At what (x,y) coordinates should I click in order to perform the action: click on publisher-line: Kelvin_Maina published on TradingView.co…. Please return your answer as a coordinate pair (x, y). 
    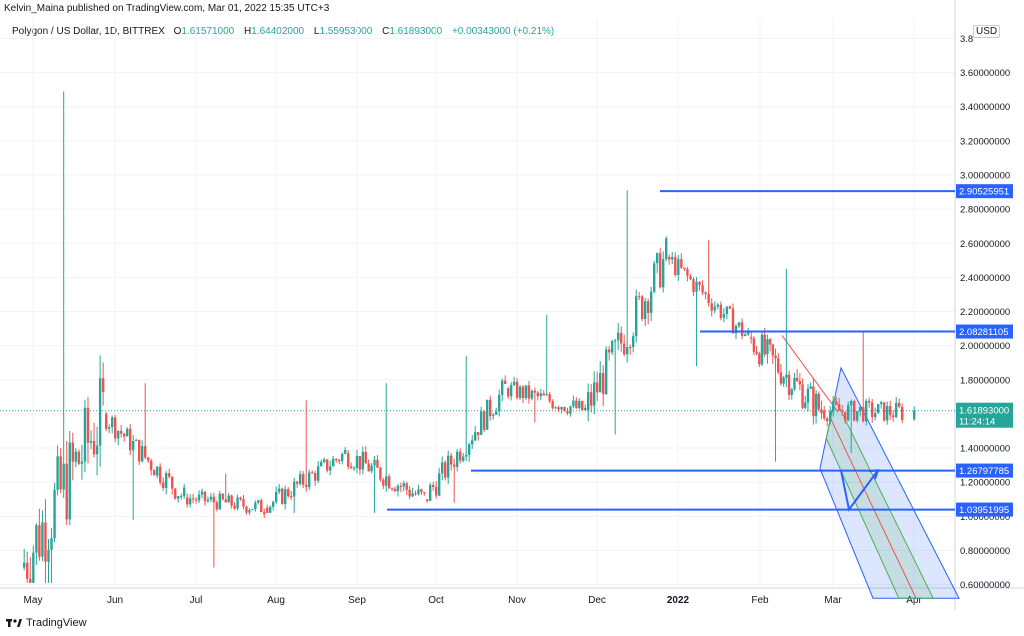
    Looking at the image, I should click on (167, 8).